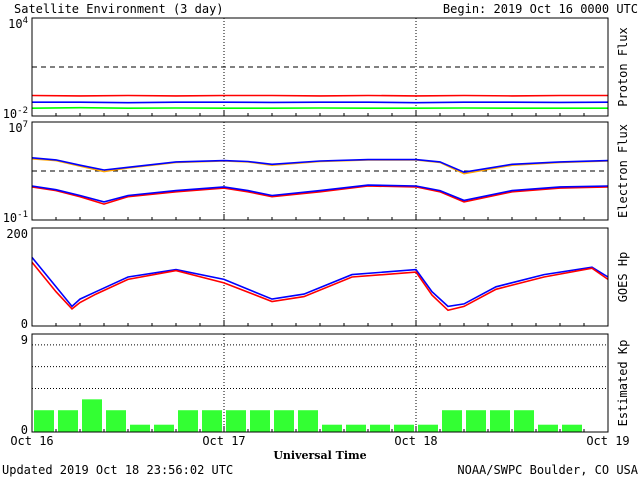  Describe the element at coordinates (15, 113) in the screenshot. I see `y-tick-label-1: 10-2` at that location.